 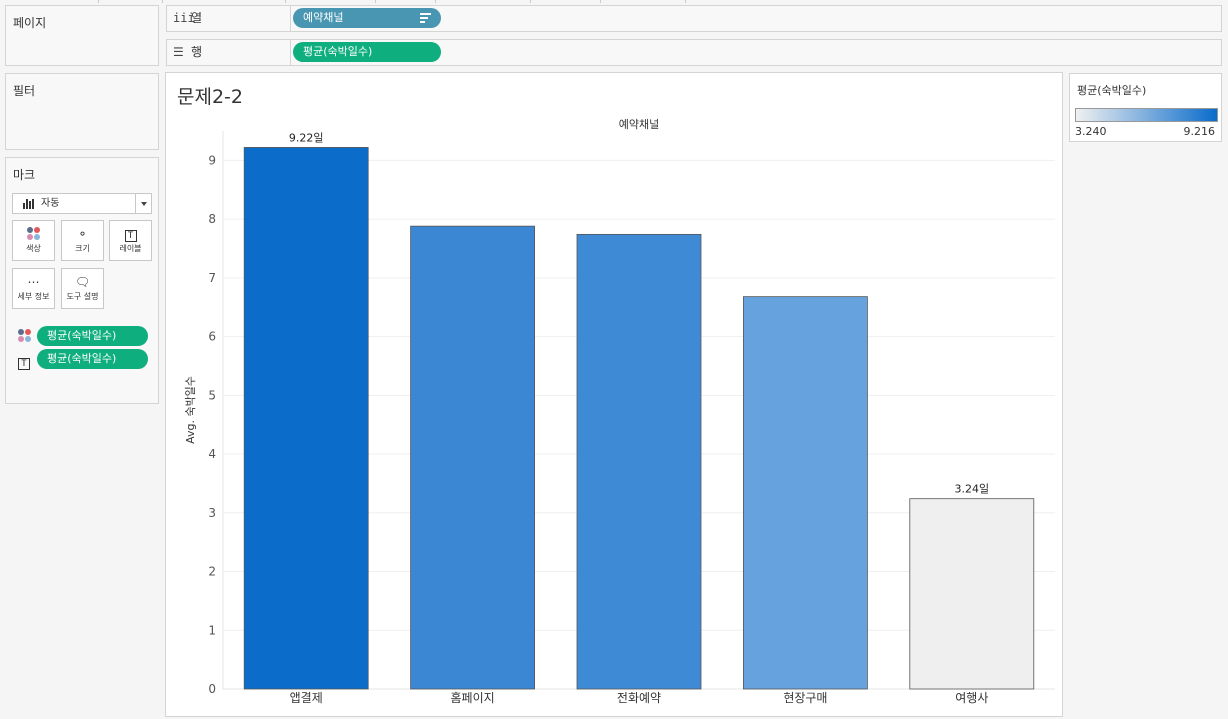 I want to click on size-button: ⚬ 크기, so click(x=82, y=240).